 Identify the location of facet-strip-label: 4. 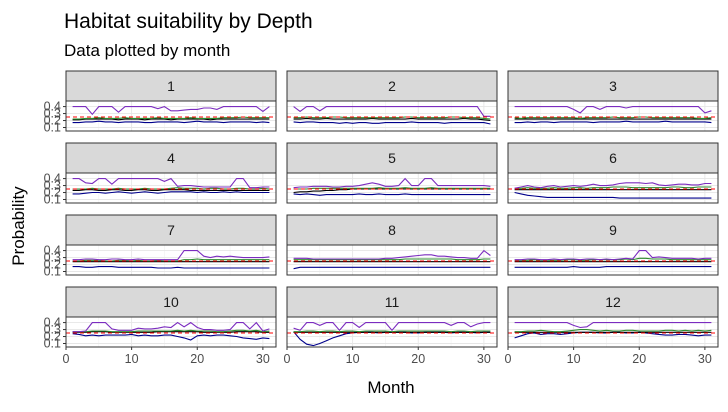
(171, 158).